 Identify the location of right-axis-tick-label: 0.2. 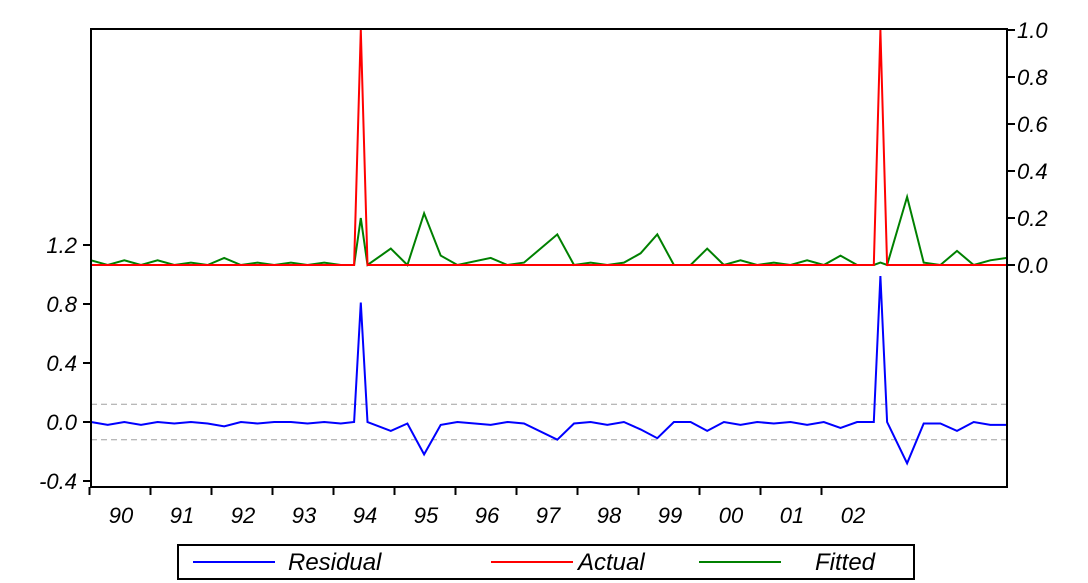
(1032, 218).